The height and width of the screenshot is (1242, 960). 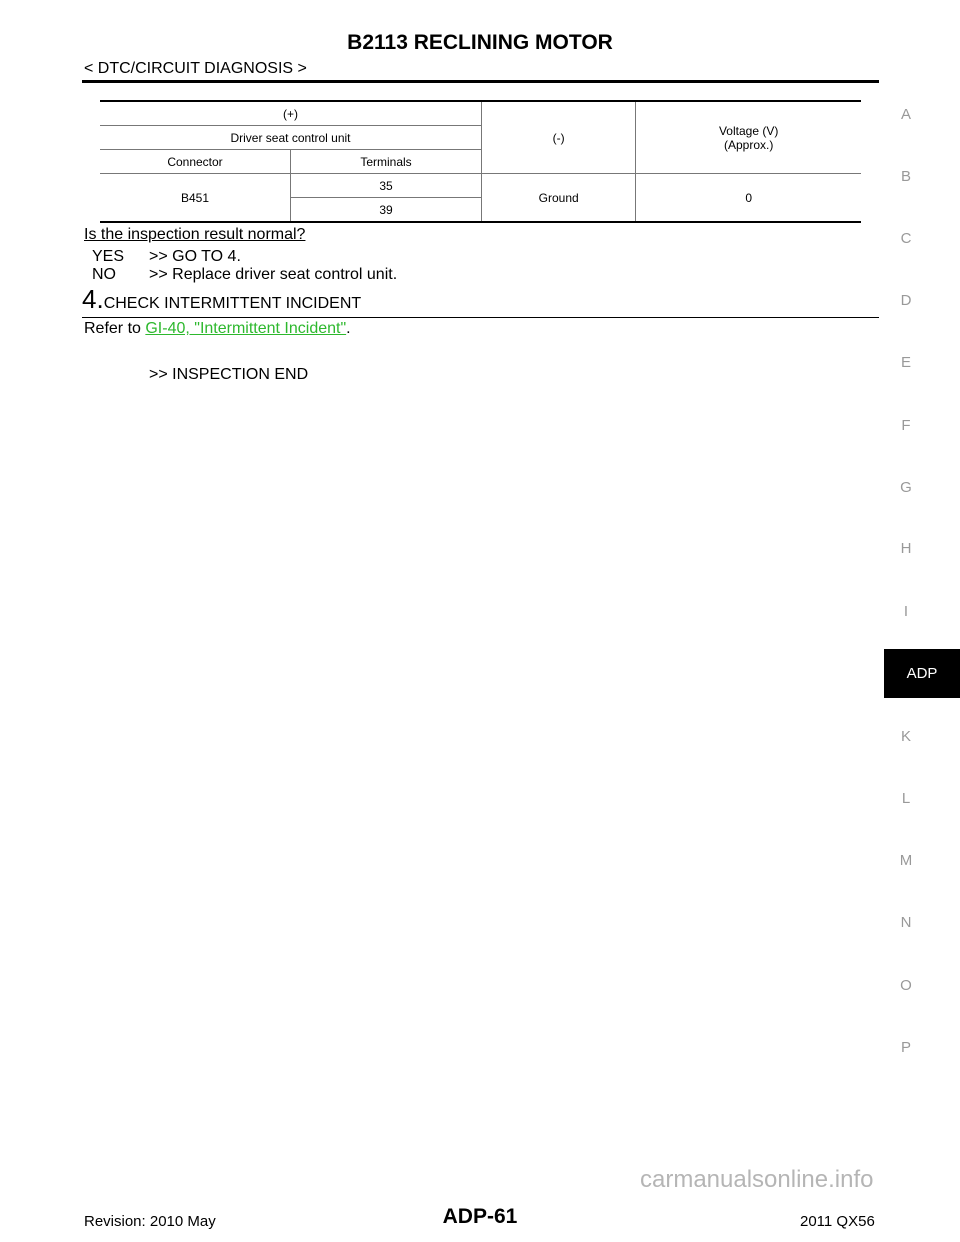 What do you see at coordinates (906, 798) in the screenshot?
I see `side-tab-l: L` at bounding box center [906, 798].